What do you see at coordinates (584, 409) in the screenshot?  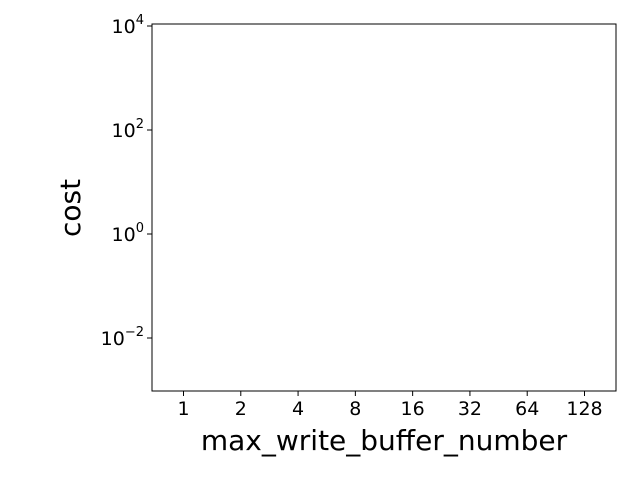 I see `x-tick-label: 128` at bounding box center [584, 409].